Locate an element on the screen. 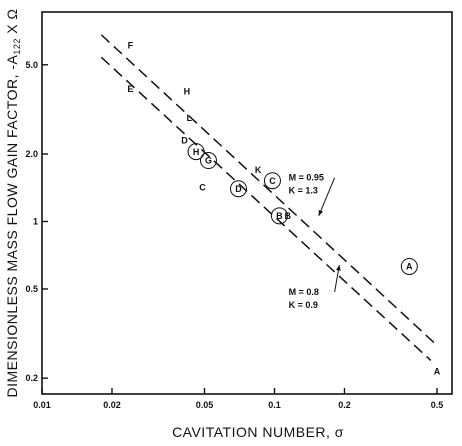 This screenshot has width=462, height=446. point-label-4: D is located at coordinates (184, 141).